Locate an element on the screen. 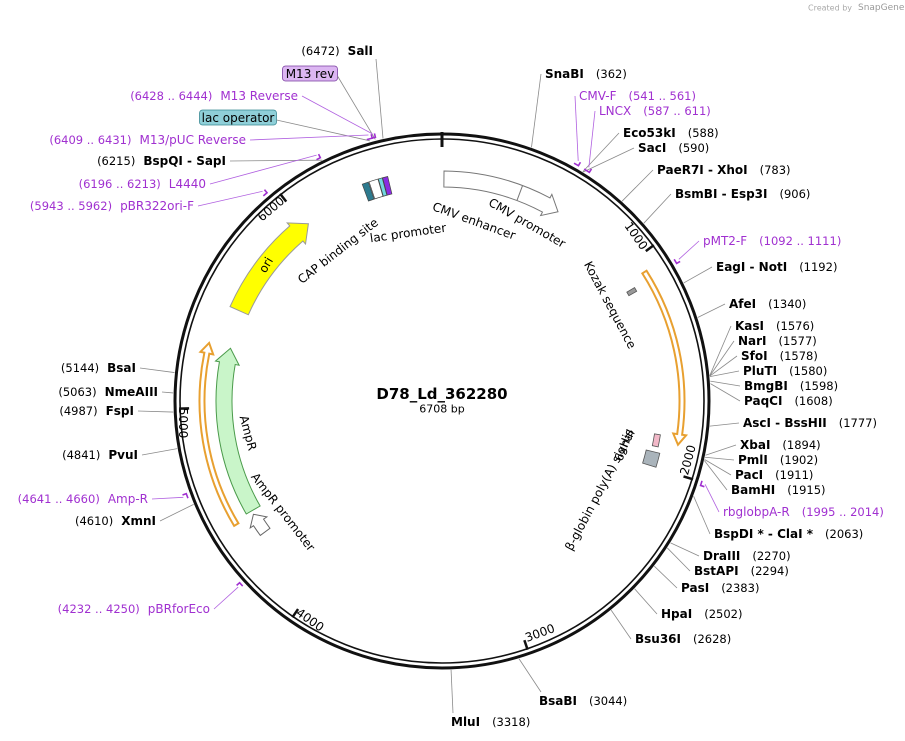  enzyme-name: PluTI is located at coordinates (760, 371).